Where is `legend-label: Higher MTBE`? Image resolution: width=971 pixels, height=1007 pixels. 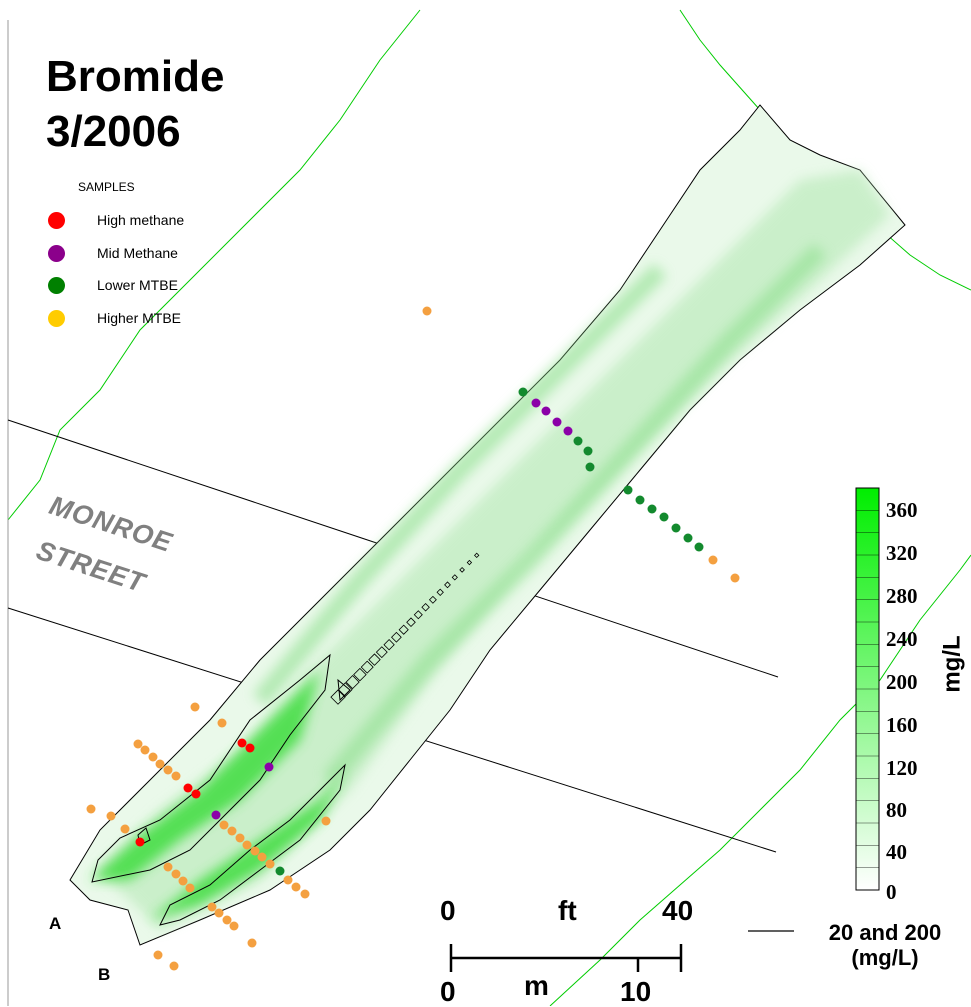
legend-label: Higher MTBE is located at coordinates (139, 318).